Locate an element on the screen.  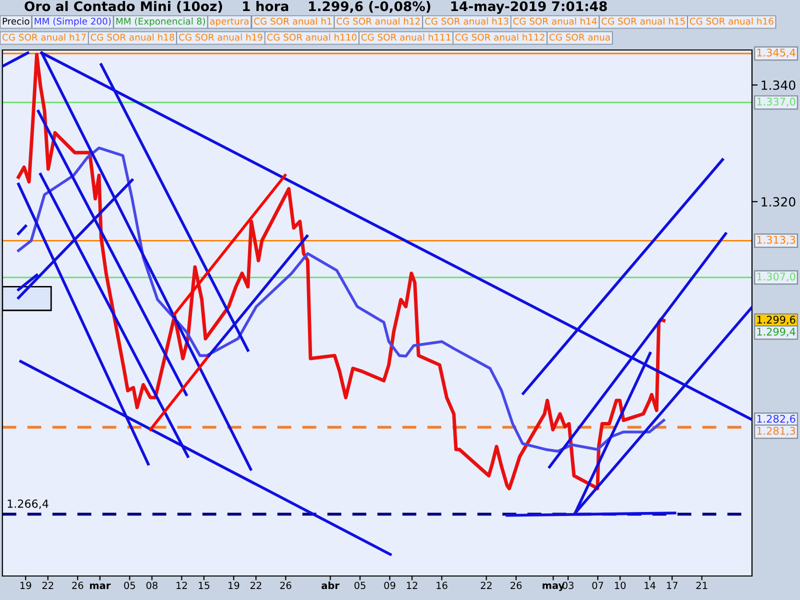
text: CG SOR anual h17 is located at coordinates (44, 37).